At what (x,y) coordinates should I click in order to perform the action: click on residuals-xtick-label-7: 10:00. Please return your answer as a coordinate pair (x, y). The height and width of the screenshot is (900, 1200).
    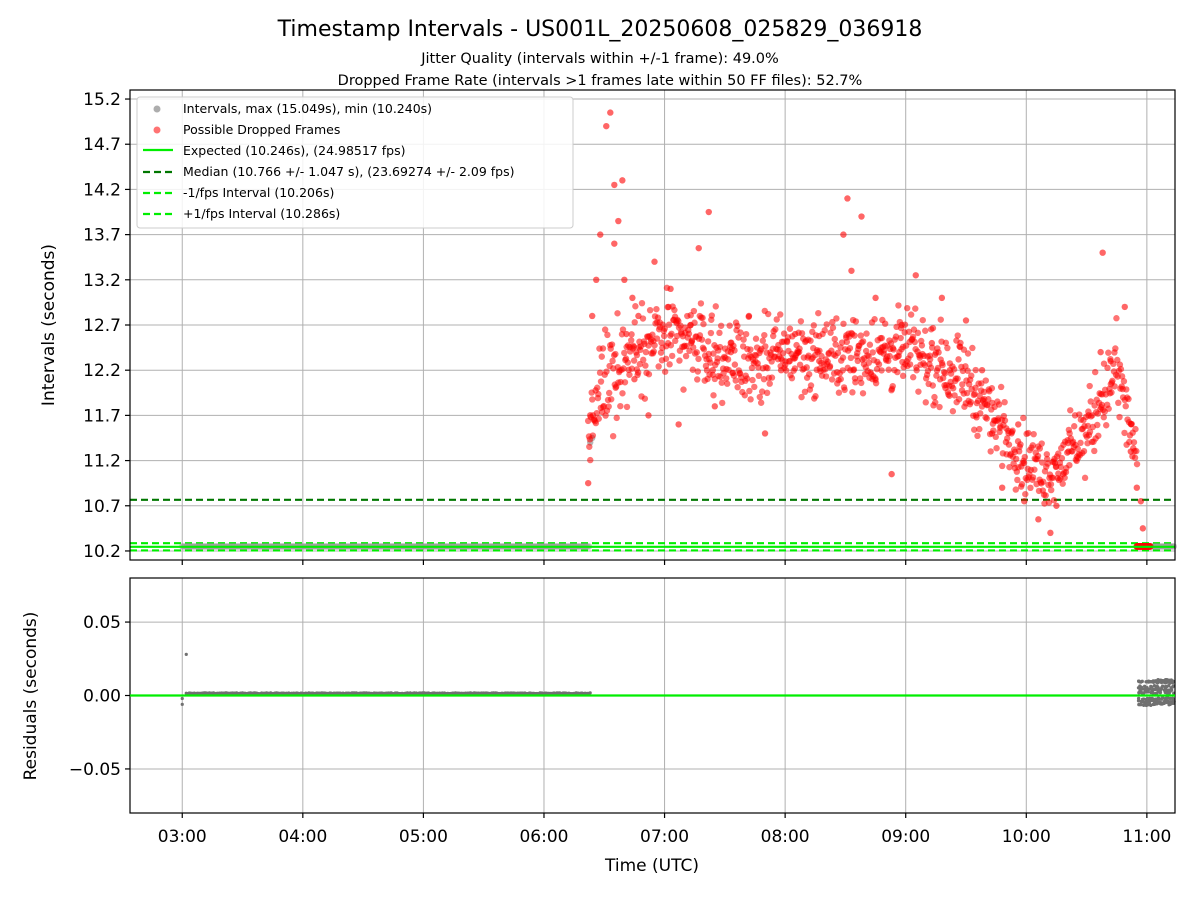
    Looking at the image, I should click on (1026, 837).